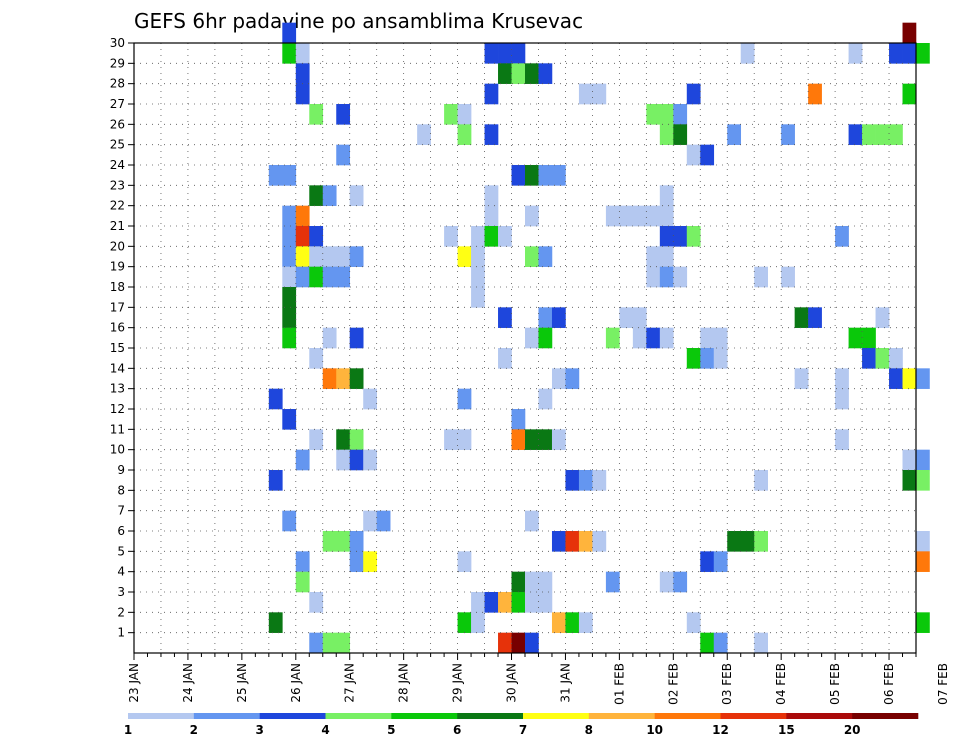 The width and height of the screenshot is (960, 742). Describe the element at coordinates (512, 683) in the screenshot. I see `x-tick-label: 30 JAN` at that location.